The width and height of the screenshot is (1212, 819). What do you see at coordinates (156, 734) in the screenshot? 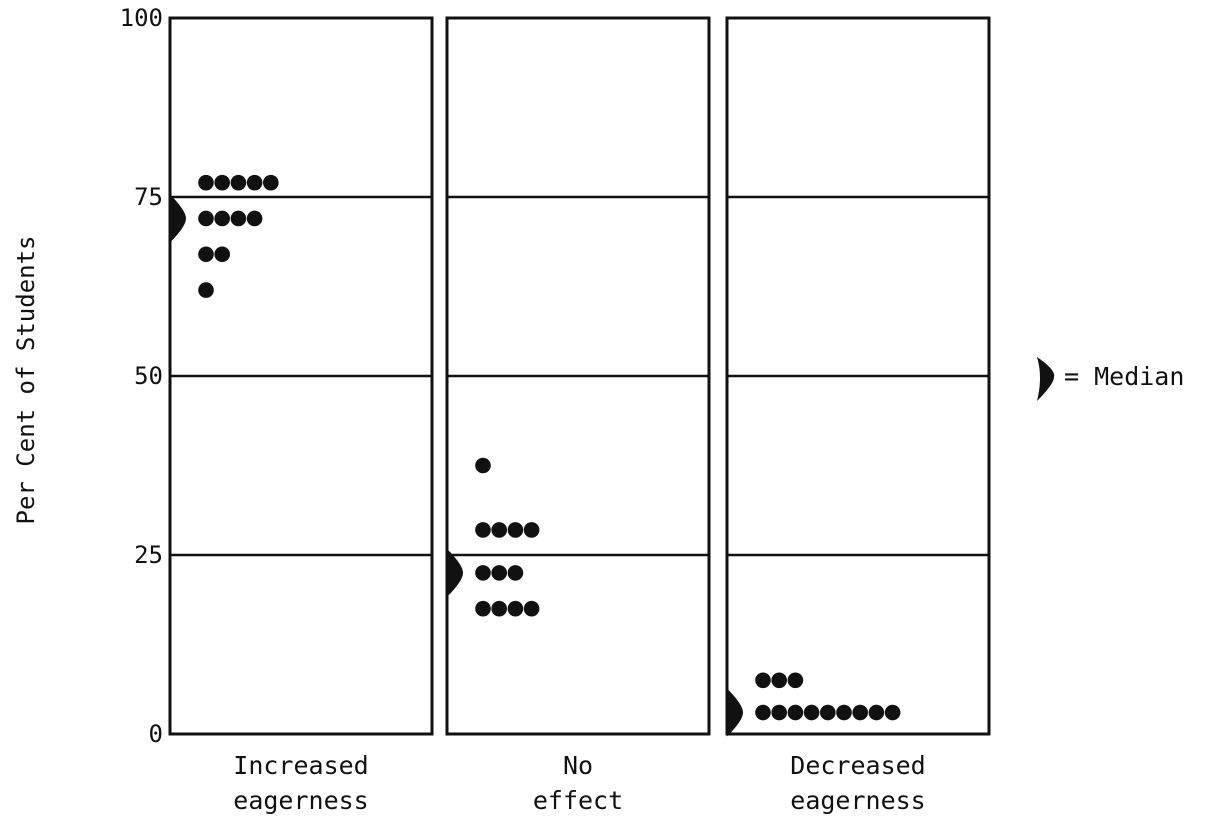
I see `y-tick-label: 0` at bounding box center [156, 734].